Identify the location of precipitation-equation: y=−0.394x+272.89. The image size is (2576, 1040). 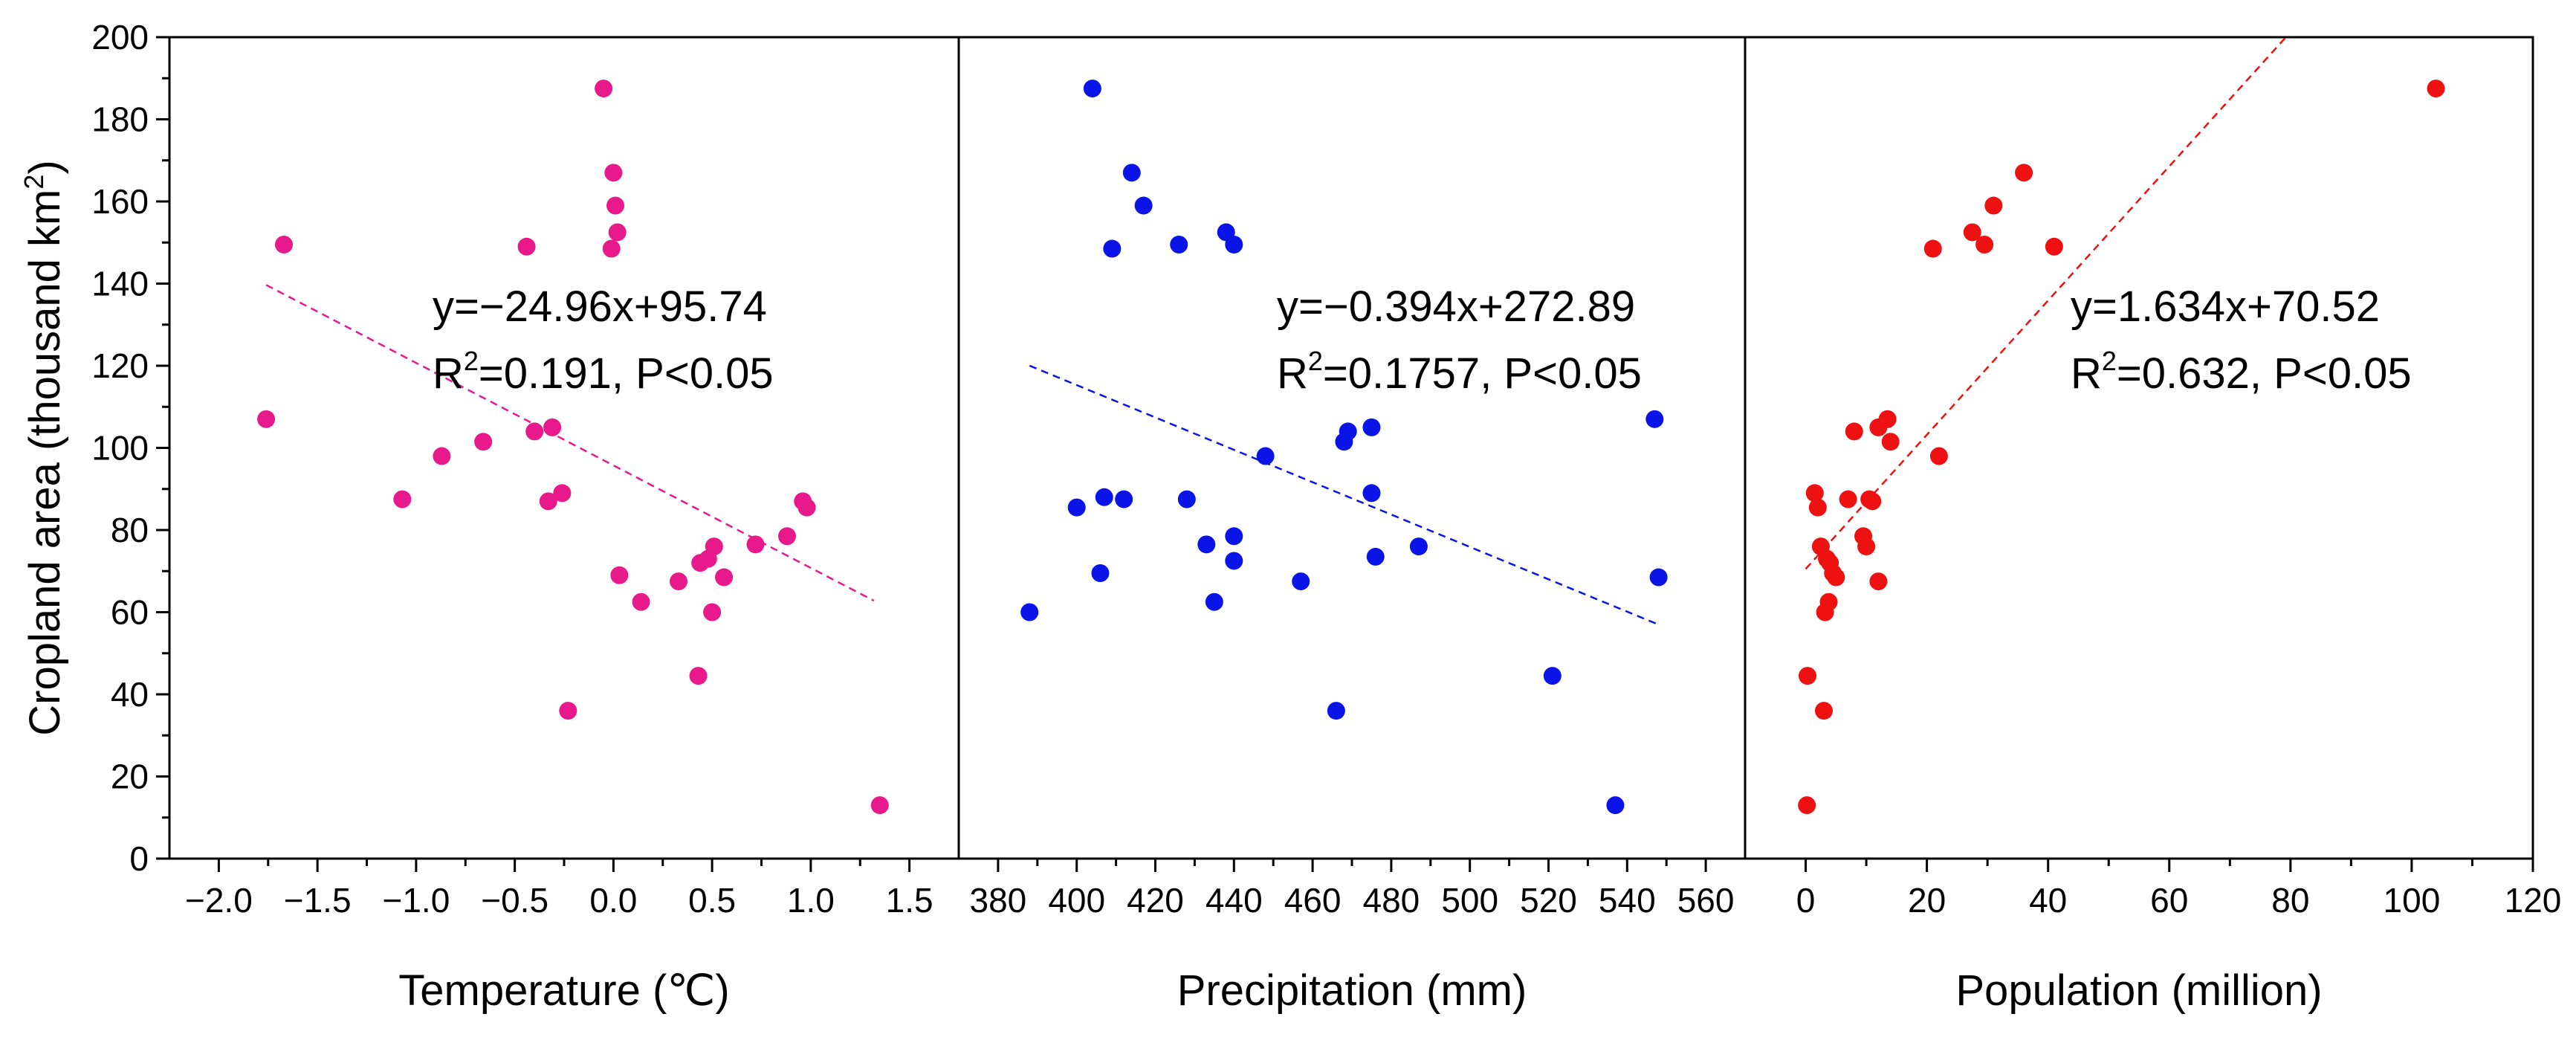
(1456, 307).